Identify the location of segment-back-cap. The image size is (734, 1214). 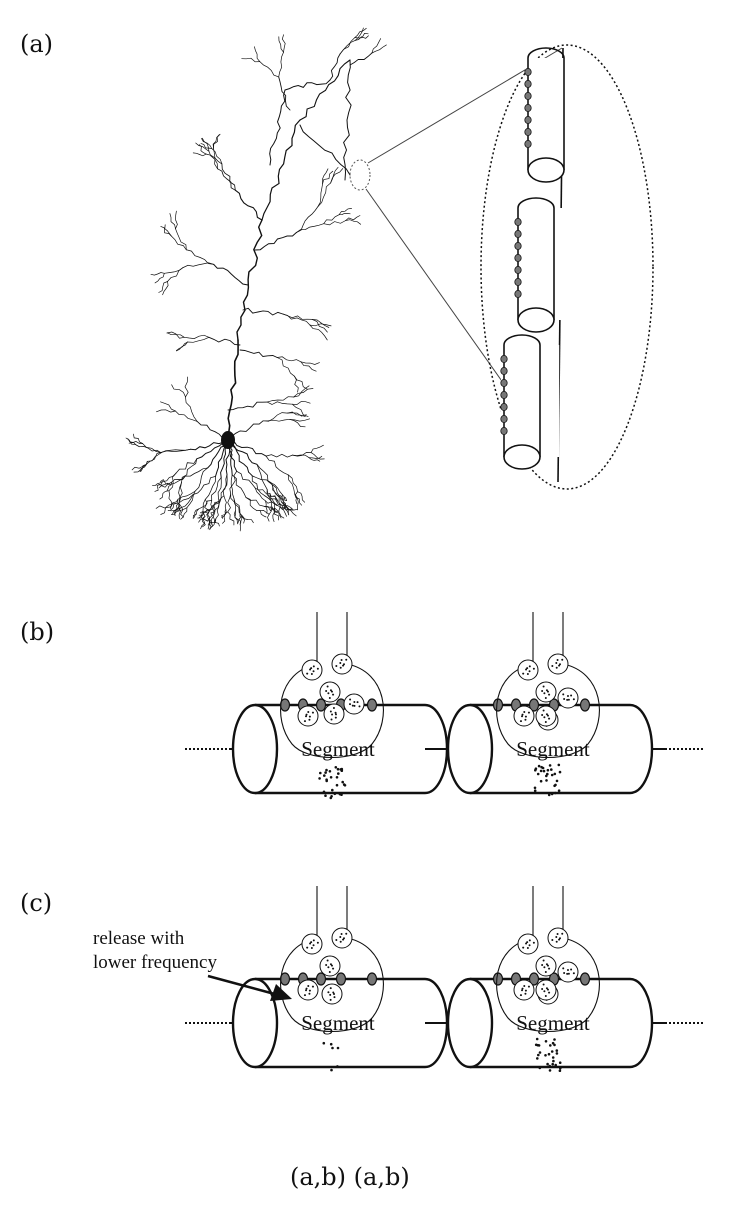
(641, 749).